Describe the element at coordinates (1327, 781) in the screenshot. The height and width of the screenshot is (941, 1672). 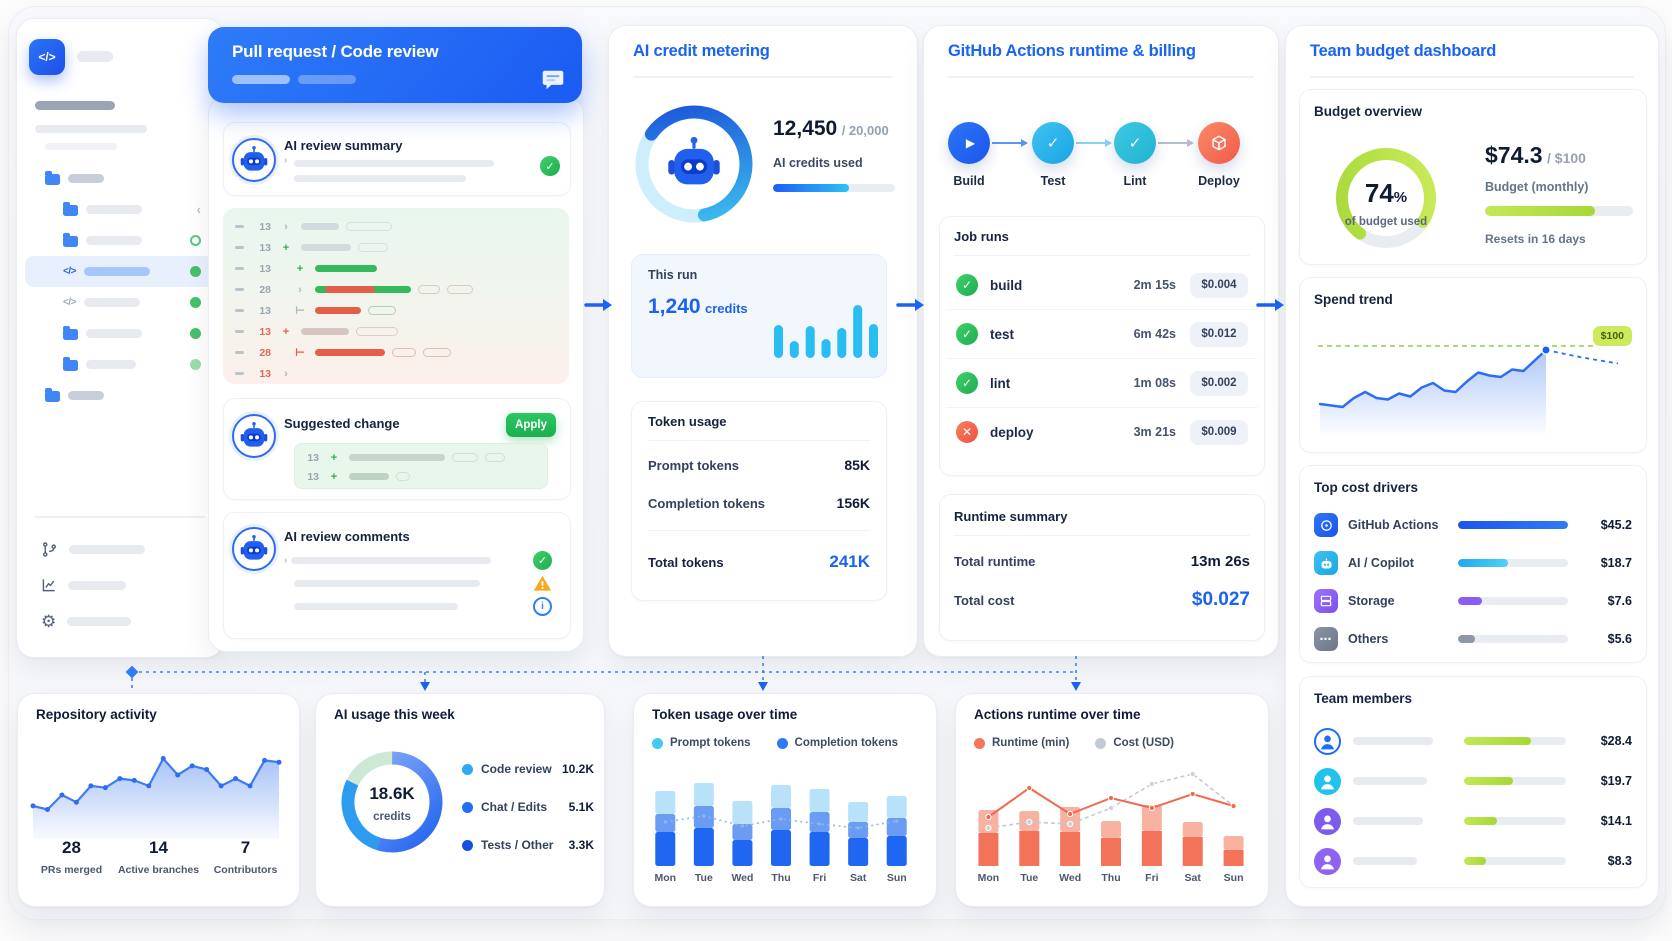
I see `member-avatar` at that location.